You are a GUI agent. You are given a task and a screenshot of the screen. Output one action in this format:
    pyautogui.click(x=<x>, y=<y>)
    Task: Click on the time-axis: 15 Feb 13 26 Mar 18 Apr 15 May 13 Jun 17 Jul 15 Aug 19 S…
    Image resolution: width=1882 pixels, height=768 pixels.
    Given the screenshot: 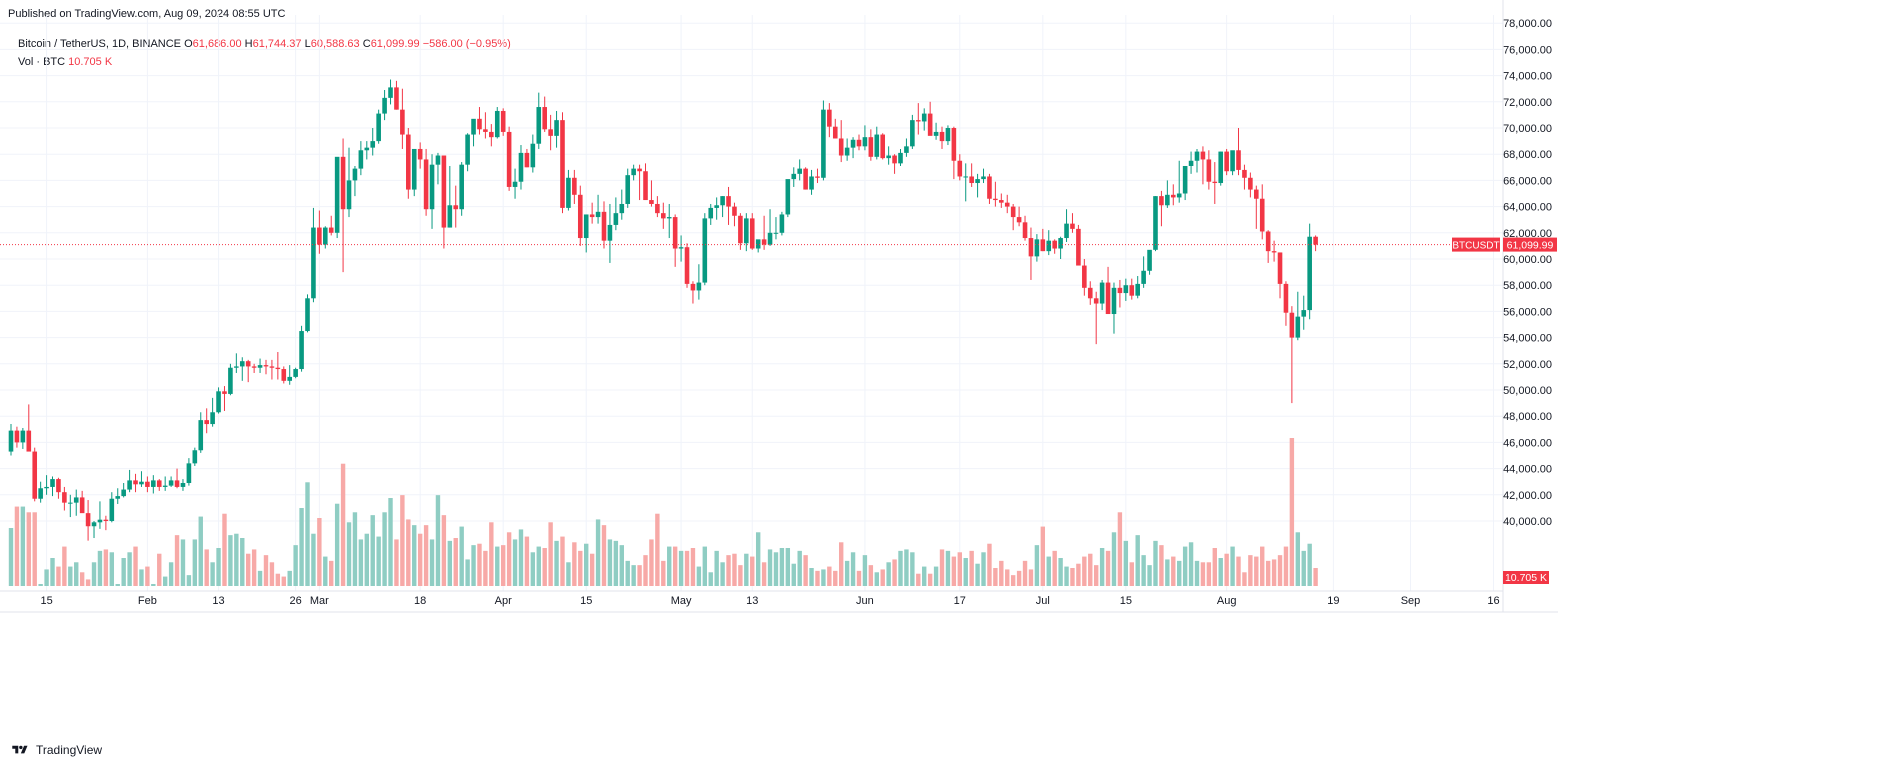 What is the action you would take?
    pyautogui.click(x=769, y=601)
    